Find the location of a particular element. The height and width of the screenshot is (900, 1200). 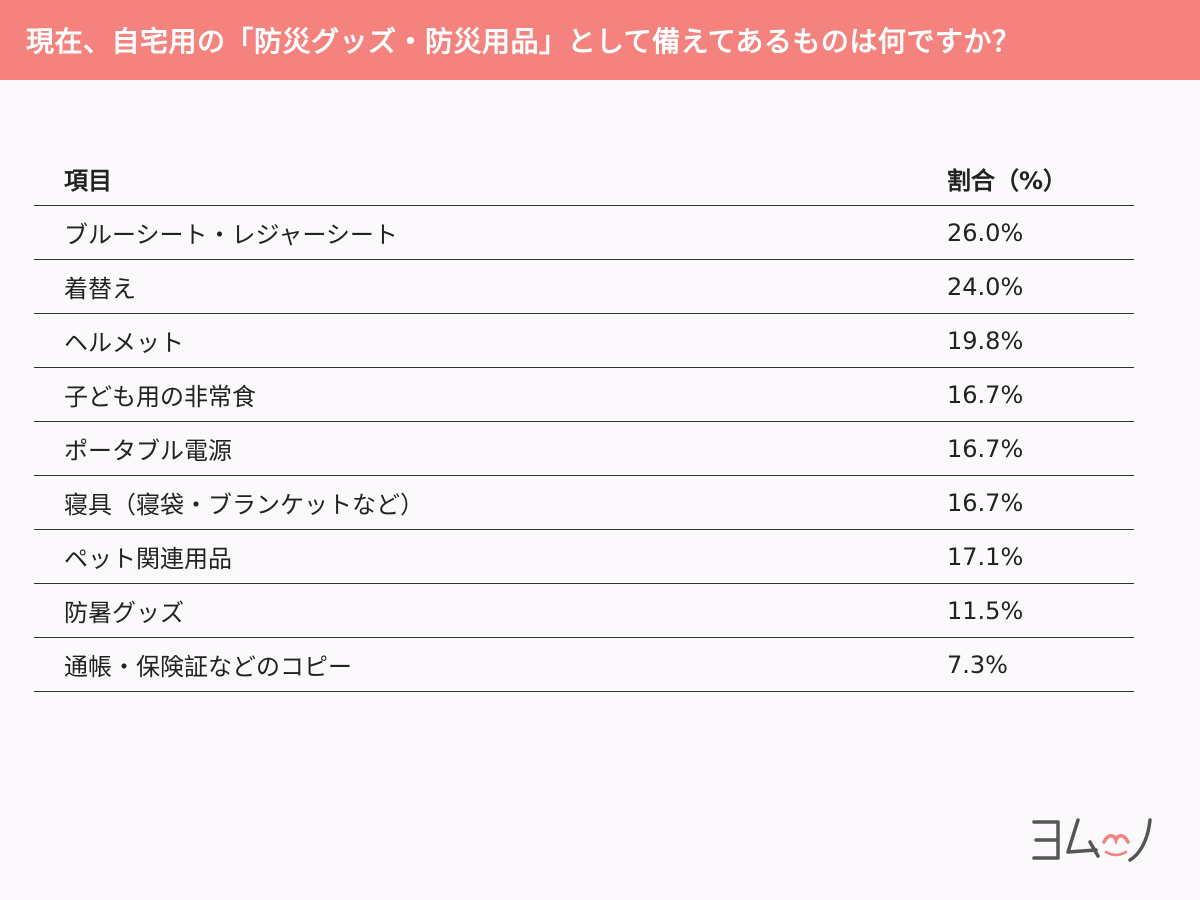

column-header-percent: 割合（%） is located at coordinates (1040, 179).